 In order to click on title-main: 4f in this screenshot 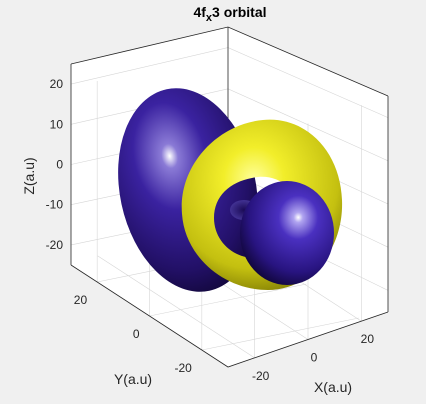, I will do `click(199, 12)`.